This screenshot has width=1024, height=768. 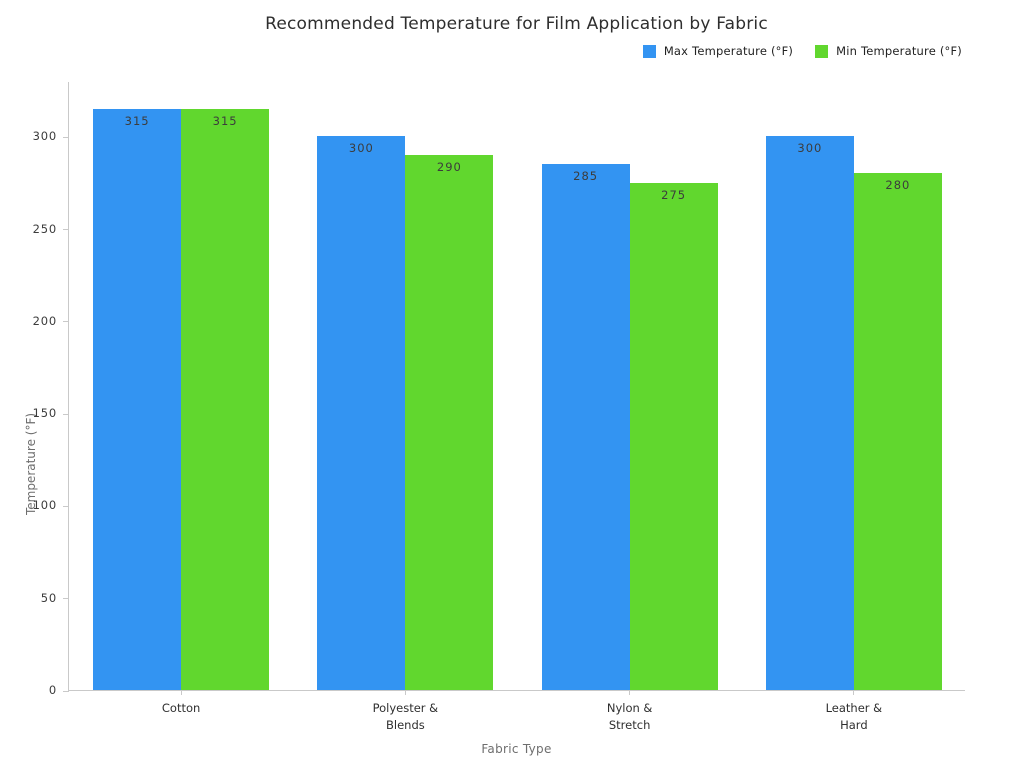 I want to click on y-tick-label: 200, so click(x=44, y=320).